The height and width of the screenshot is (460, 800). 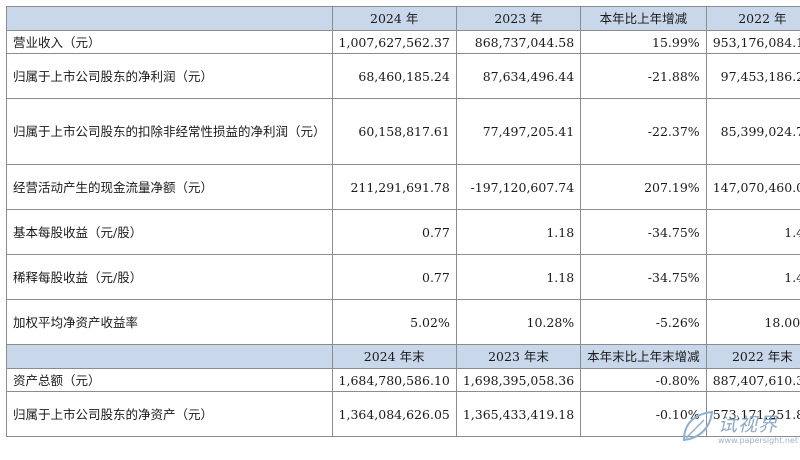 I want to click on cell-value: 15.99%, so click(x=643, y=42).